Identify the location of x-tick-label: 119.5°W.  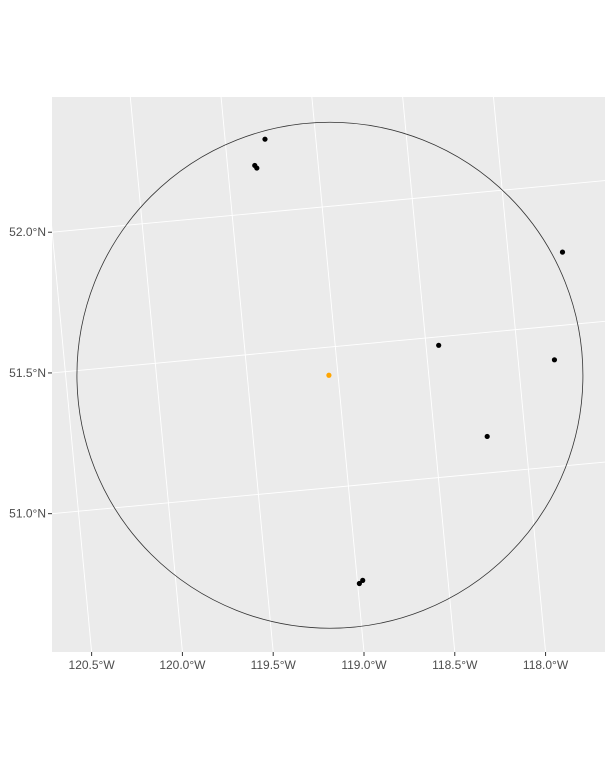
(274, 665).